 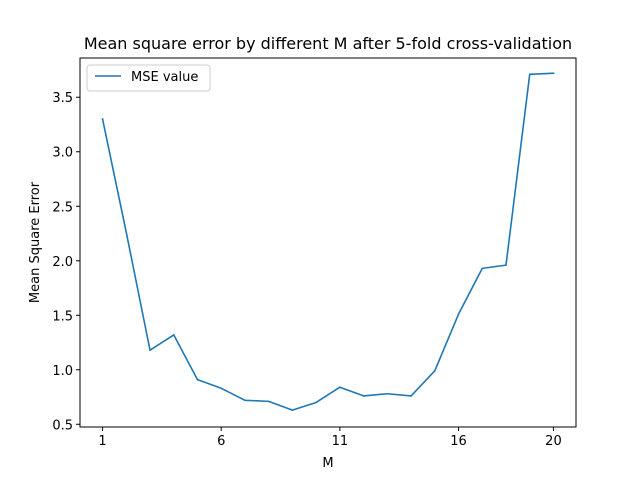 I want to click on x-tick-label: 16, so click(x=458, y=441).